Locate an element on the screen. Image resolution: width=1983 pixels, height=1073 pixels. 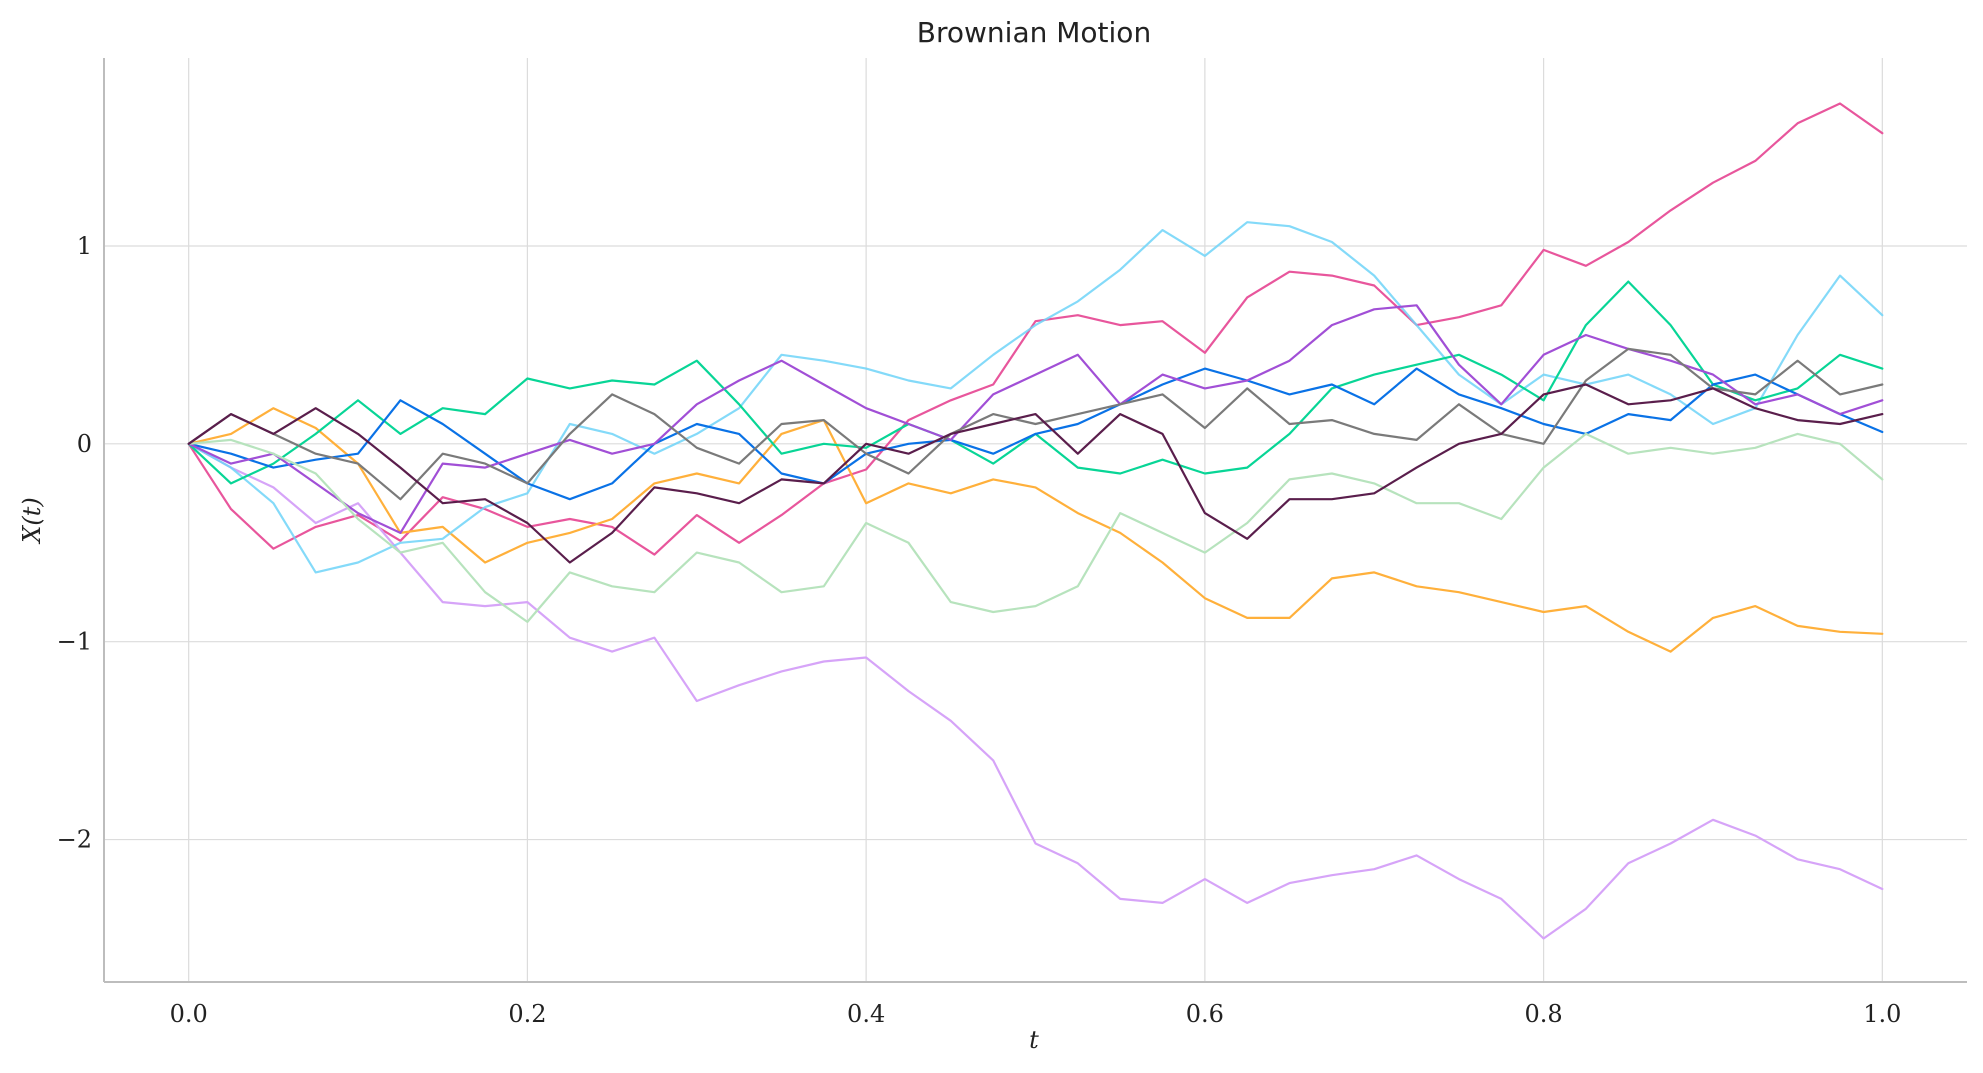
x-axis-label: t is located at coordinates (1034, 1040).